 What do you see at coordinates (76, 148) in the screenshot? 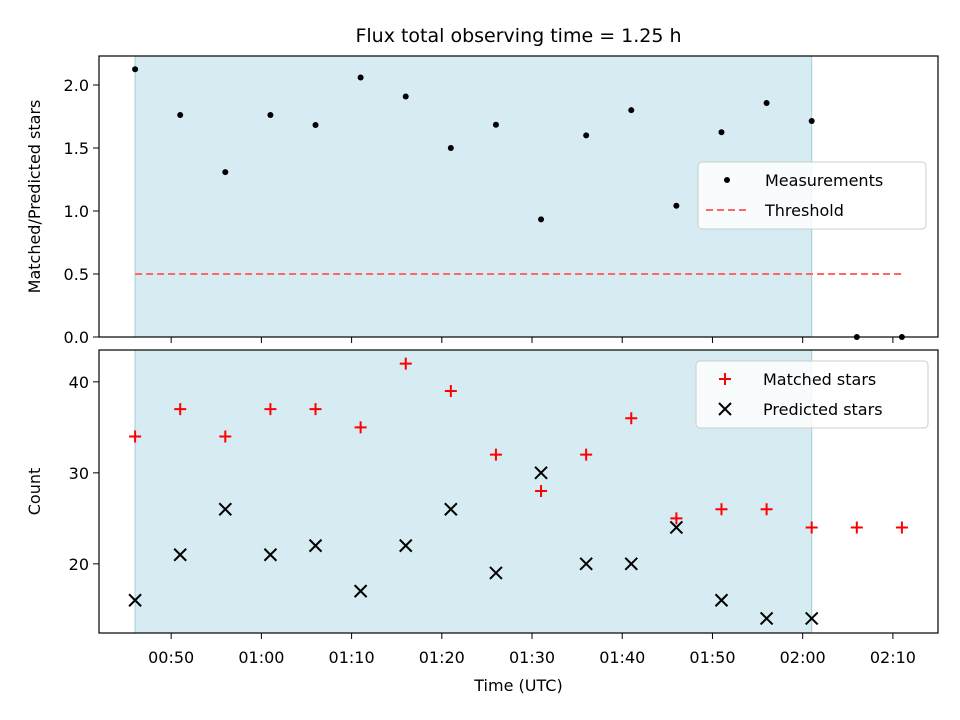
I see `y-tick-label: 1.5` at bounding box center [76, 148].